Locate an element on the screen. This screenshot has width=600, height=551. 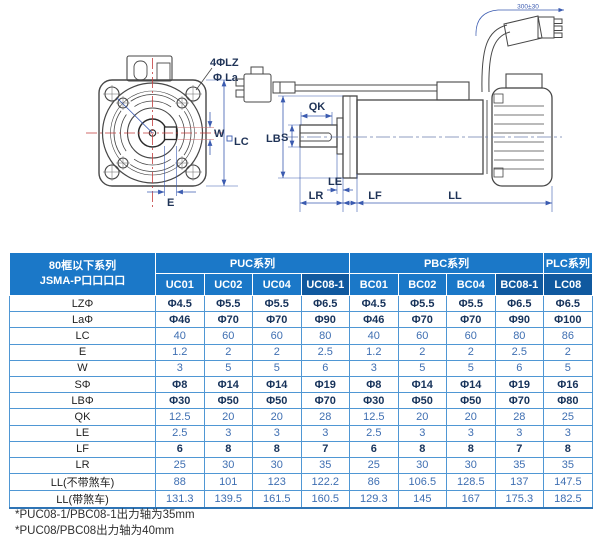
model-header: BC01 is located at coordinates (374, 284).